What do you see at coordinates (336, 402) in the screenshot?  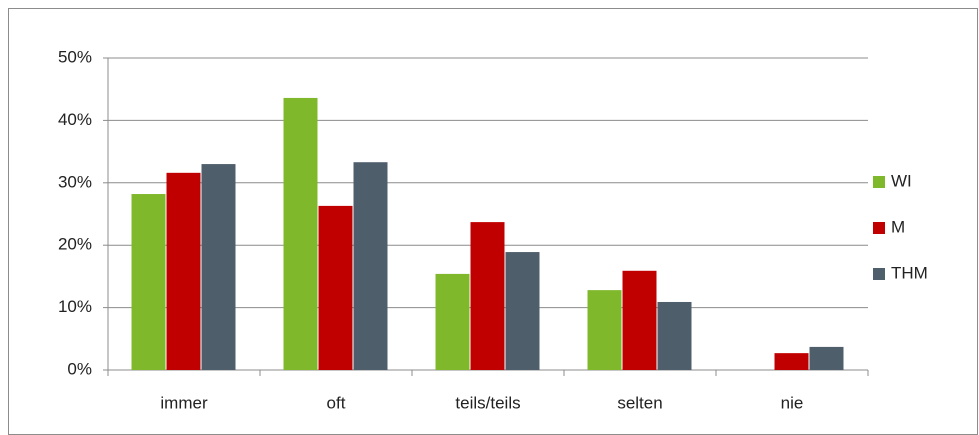 I see `x-tick-label: oft` at bounding box center [336, 402].